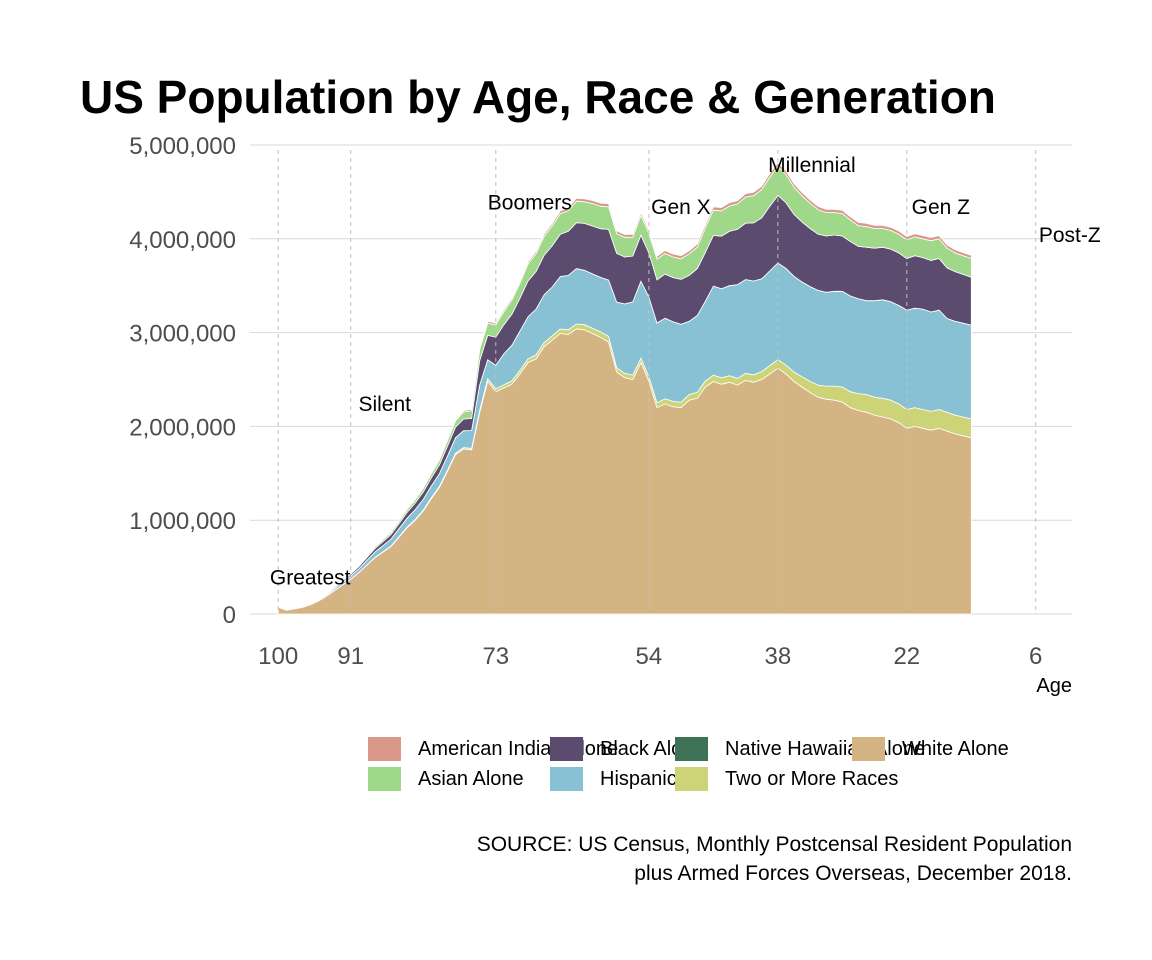 The width and height of the screenshot is (1152, 960). I want to click on legend-item-hispanic: Hispanic, so click(613, 779).